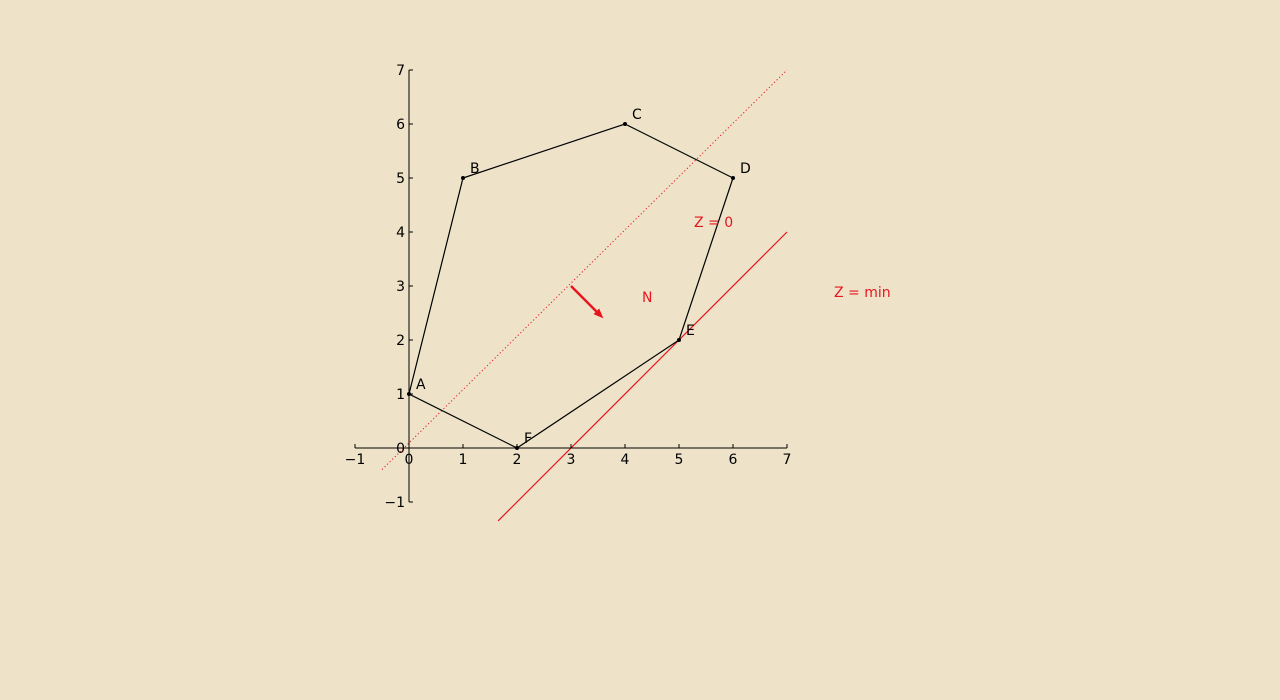 The image size is (1280, 700). What do you see at coordinates (642, 376) in the screenshot?
I see `objective-min-line` at bounding box center [642, 376].